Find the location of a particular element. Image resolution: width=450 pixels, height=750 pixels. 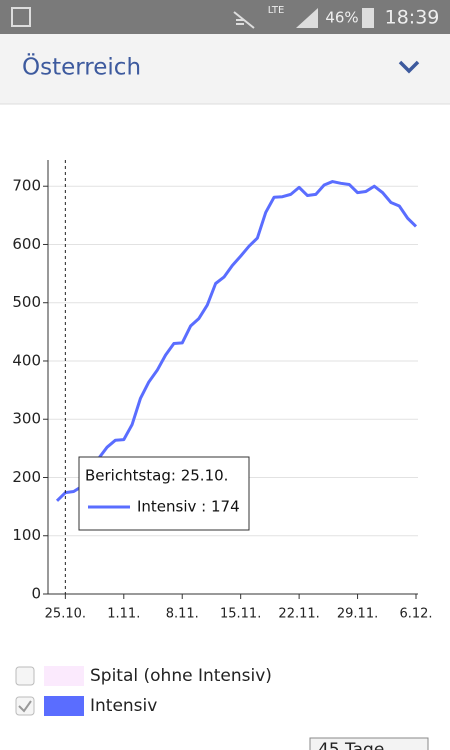

y-tick-label: 0 is located at coordinates (36, 594).